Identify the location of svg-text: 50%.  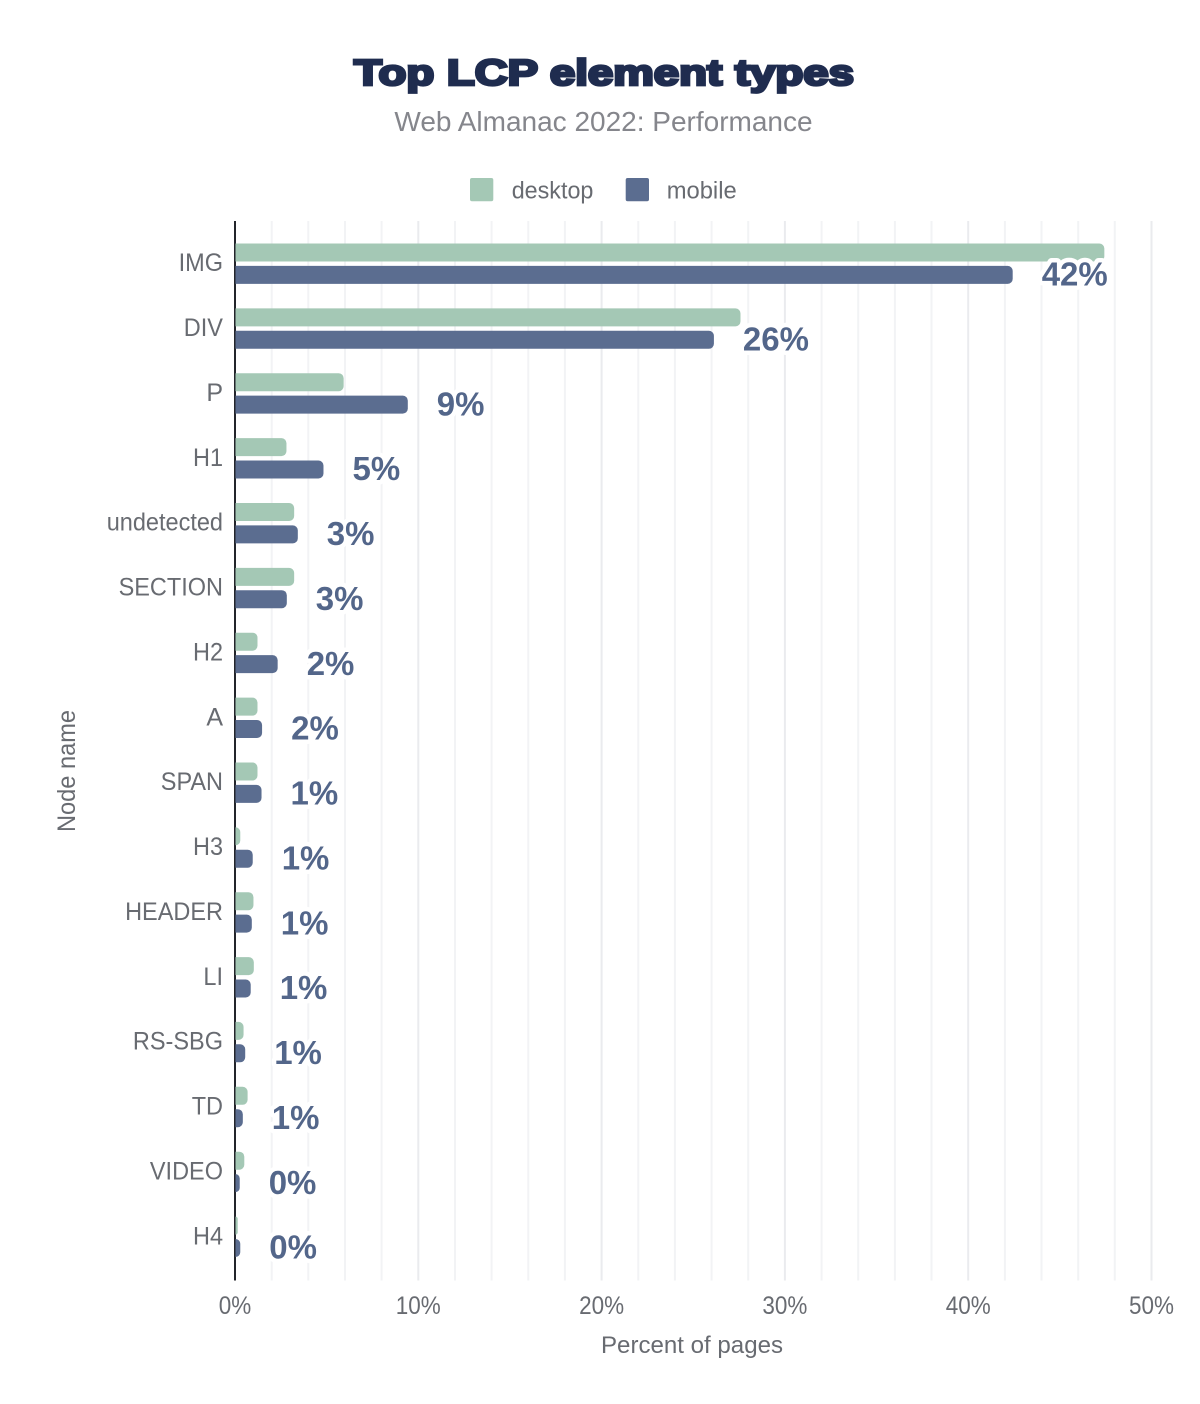
(1151, 1306).